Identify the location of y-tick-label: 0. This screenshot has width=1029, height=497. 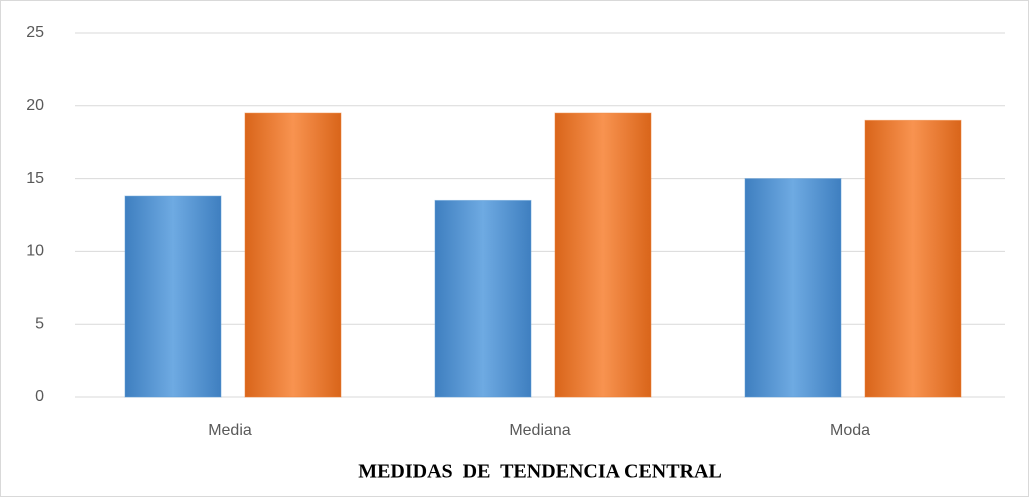
(39, 396).